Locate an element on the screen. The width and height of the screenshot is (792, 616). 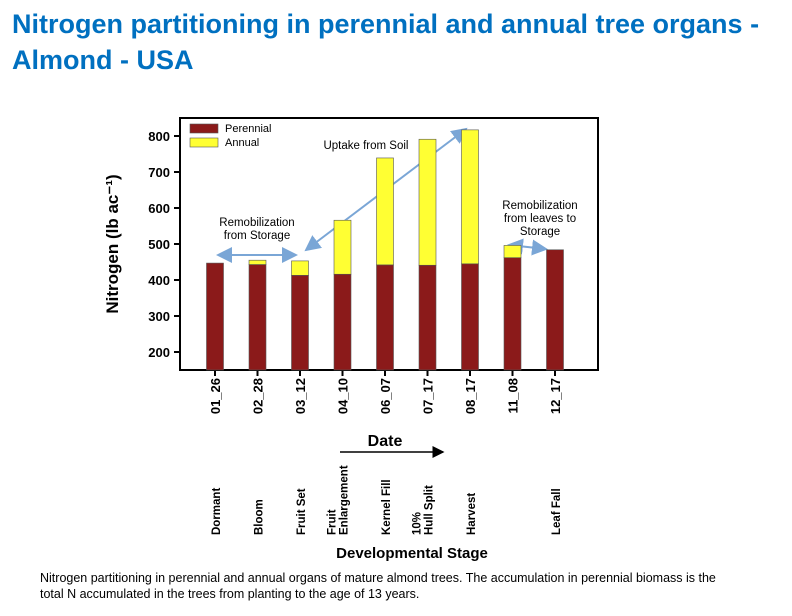
y-axis-label: Nitrogen (lb ac⁻¹) is located at coordinates (112, 243).